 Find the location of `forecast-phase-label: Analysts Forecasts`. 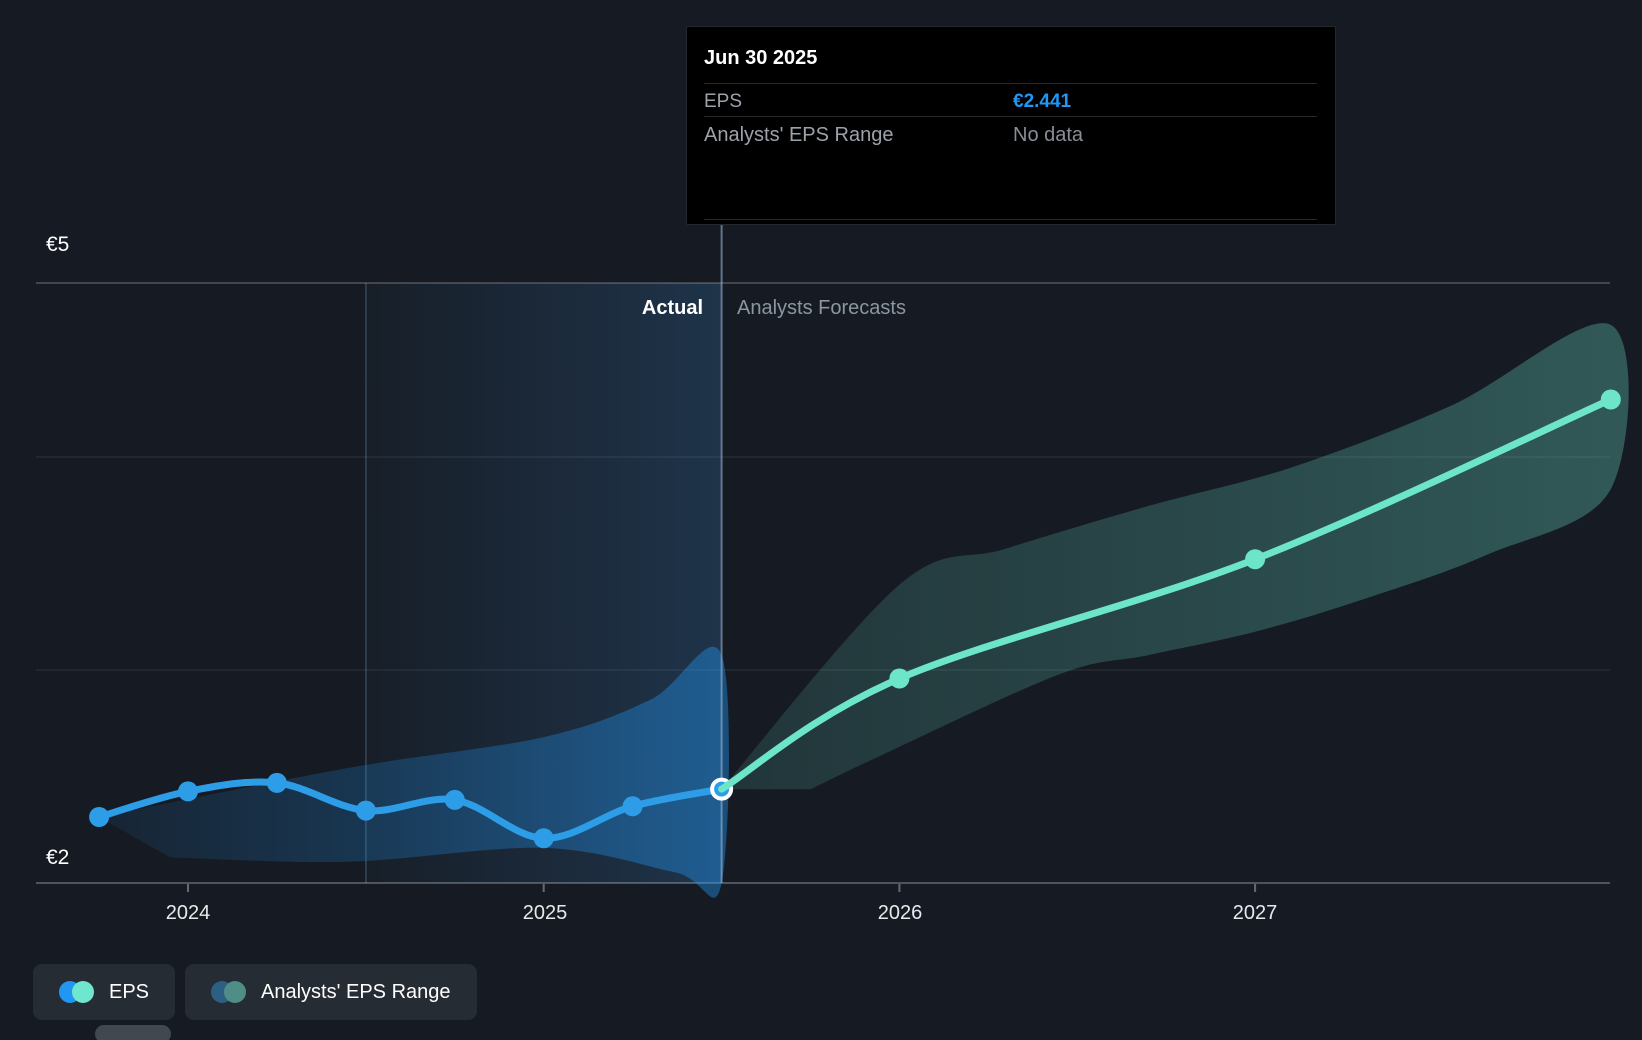

forecast-phase-label: Analysts Forecasts is located at coordinates (821, 308).